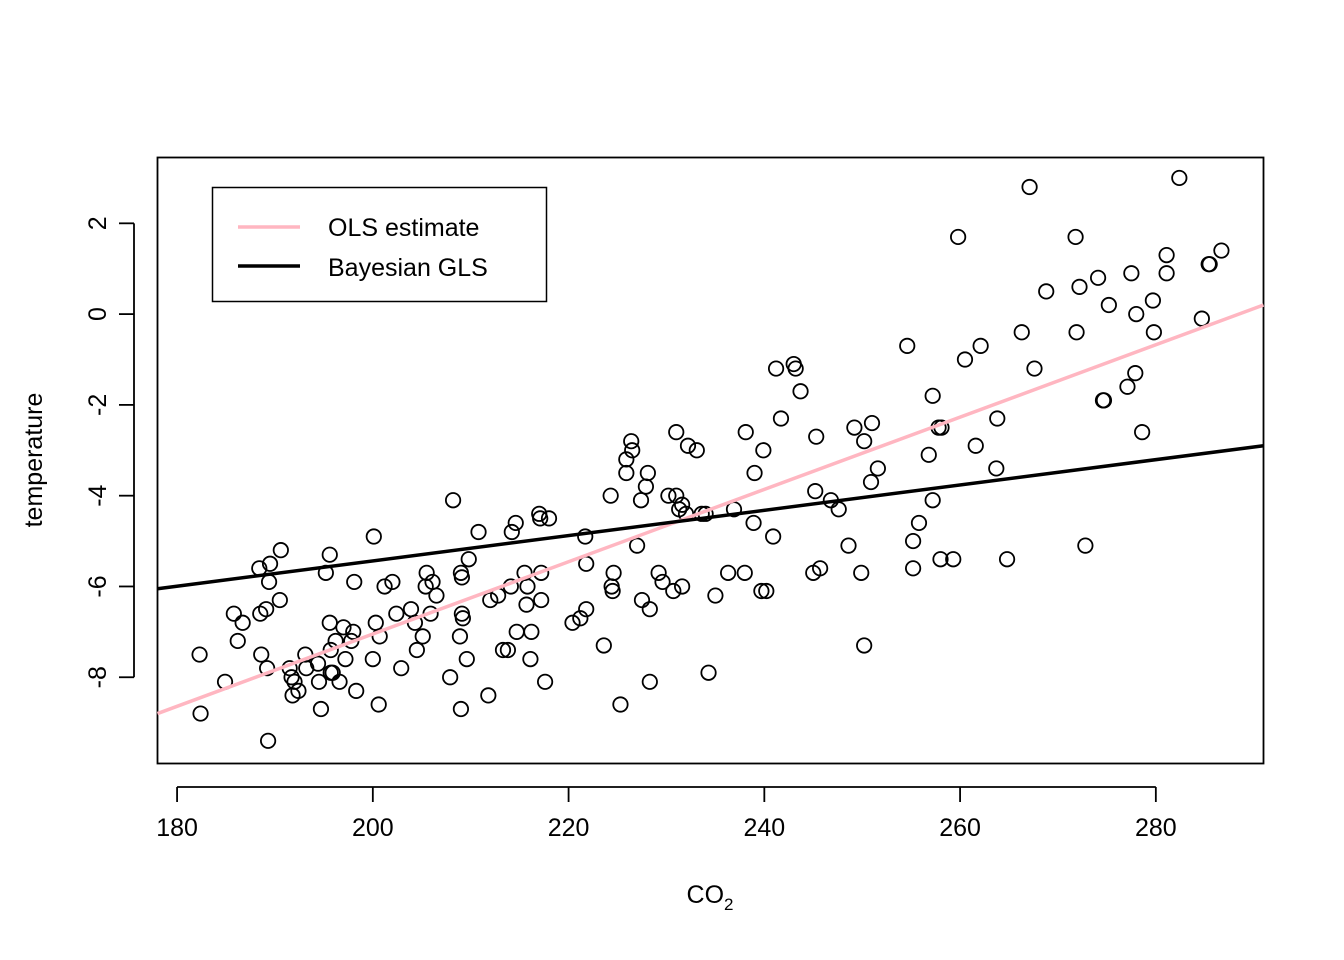 The width and height of the screenshot is (1344, 960). Describe the element at coordinates (379, 244) in the screenshot. I see `legend: OLS estimate Bayesian GLS` at that location.